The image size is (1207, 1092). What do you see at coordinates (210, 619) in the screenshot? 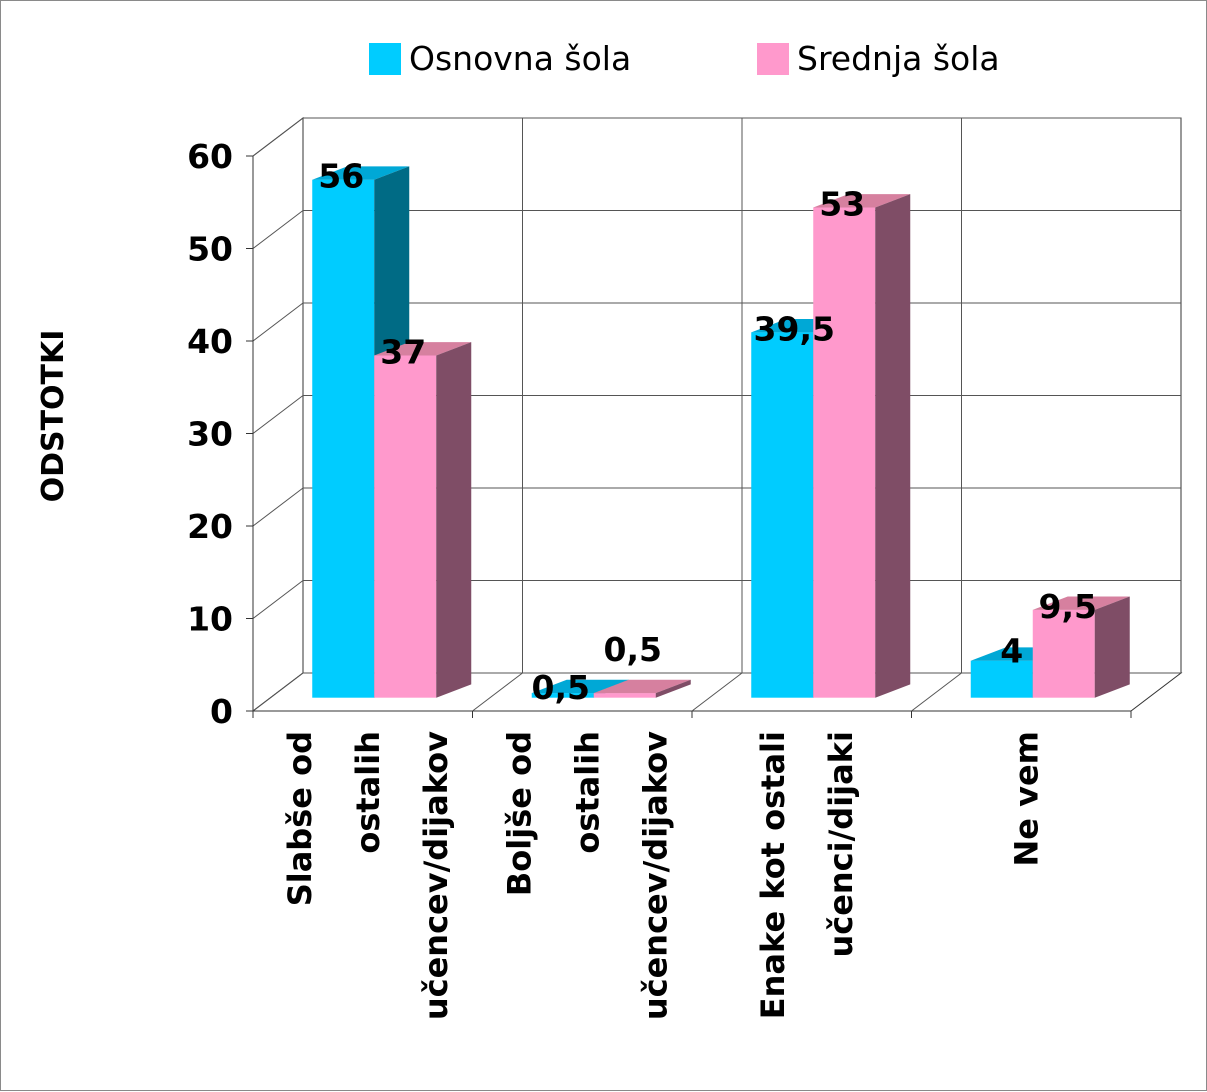
I see `y-tick-label: 10` at bounding box center [210, 619].